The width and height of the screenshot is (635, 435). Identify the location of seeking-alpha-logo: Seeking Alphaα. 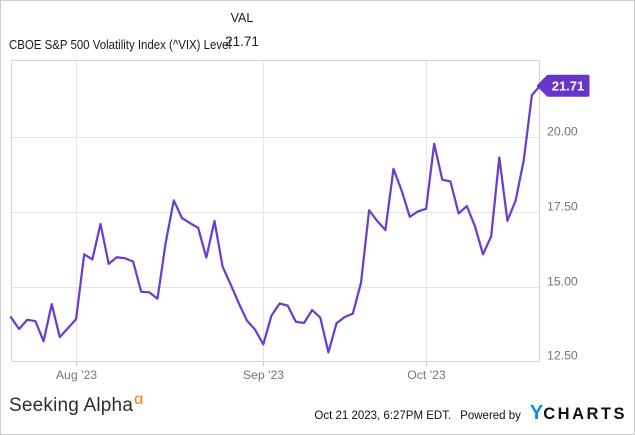
(76, 404).